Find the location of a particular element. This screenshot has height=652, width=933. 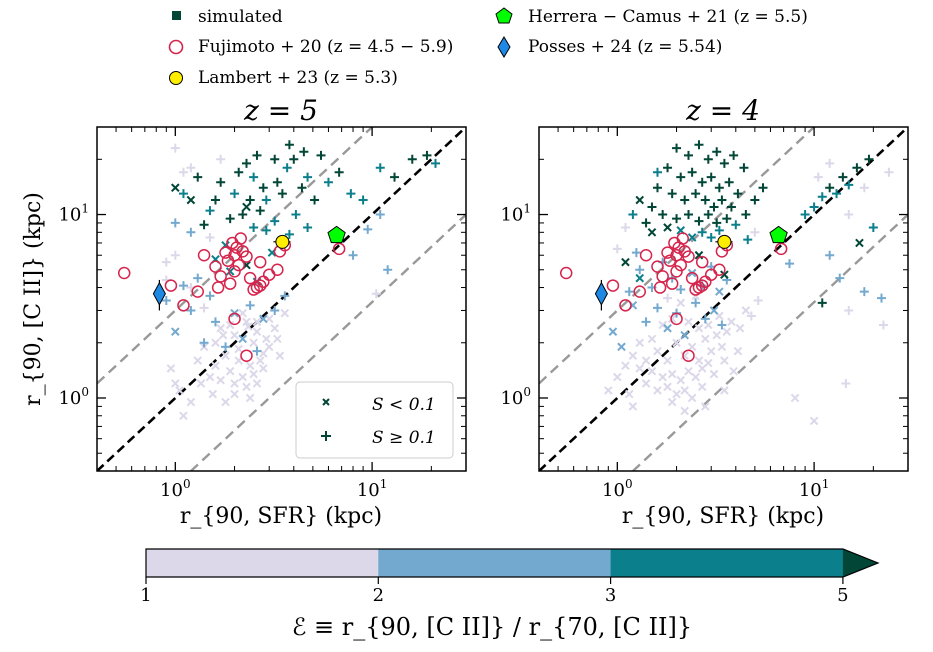

legend-fujimoto-label: Fujimoto + 20 (z = 4.5 − 5.9) is located at coordinates (325, 47).